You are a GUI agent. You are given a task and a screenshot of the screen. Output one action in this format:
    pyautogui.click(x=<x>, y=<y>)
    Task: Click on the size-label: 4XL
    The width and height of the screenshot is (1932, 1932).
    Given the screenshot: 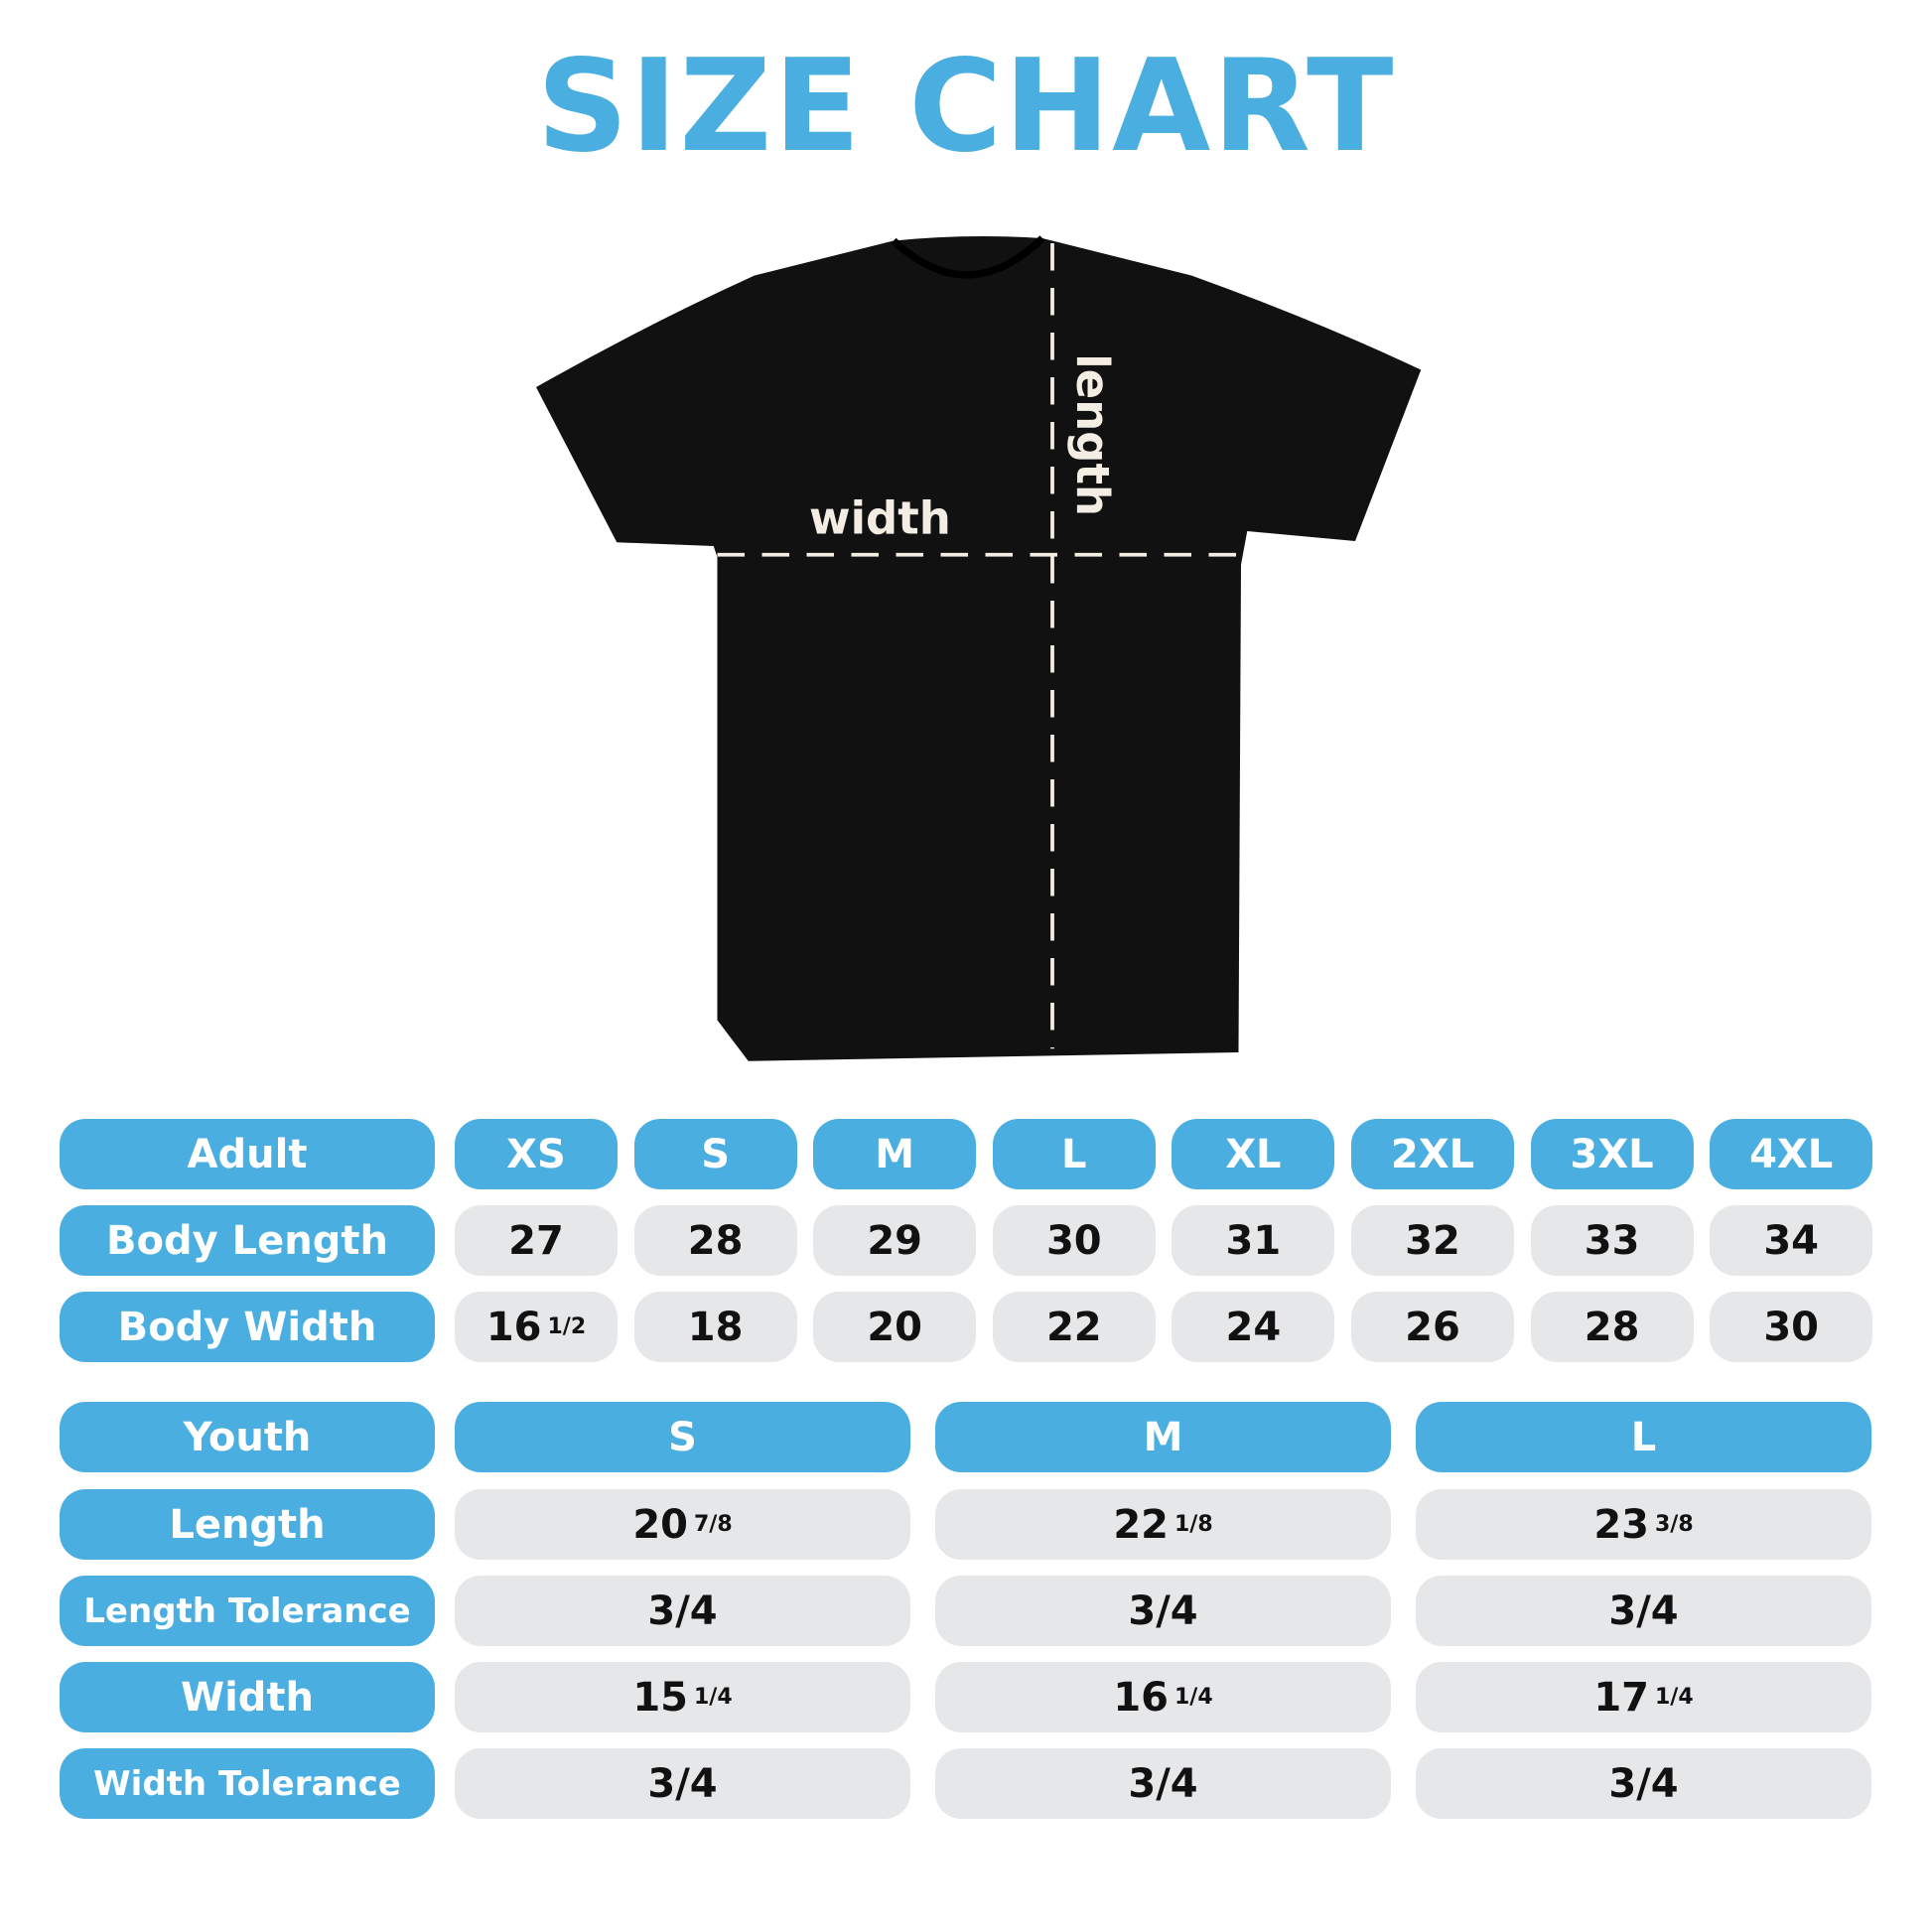 What is the action you would take?
    pyautogui.click(x=1791, y=1154)
    